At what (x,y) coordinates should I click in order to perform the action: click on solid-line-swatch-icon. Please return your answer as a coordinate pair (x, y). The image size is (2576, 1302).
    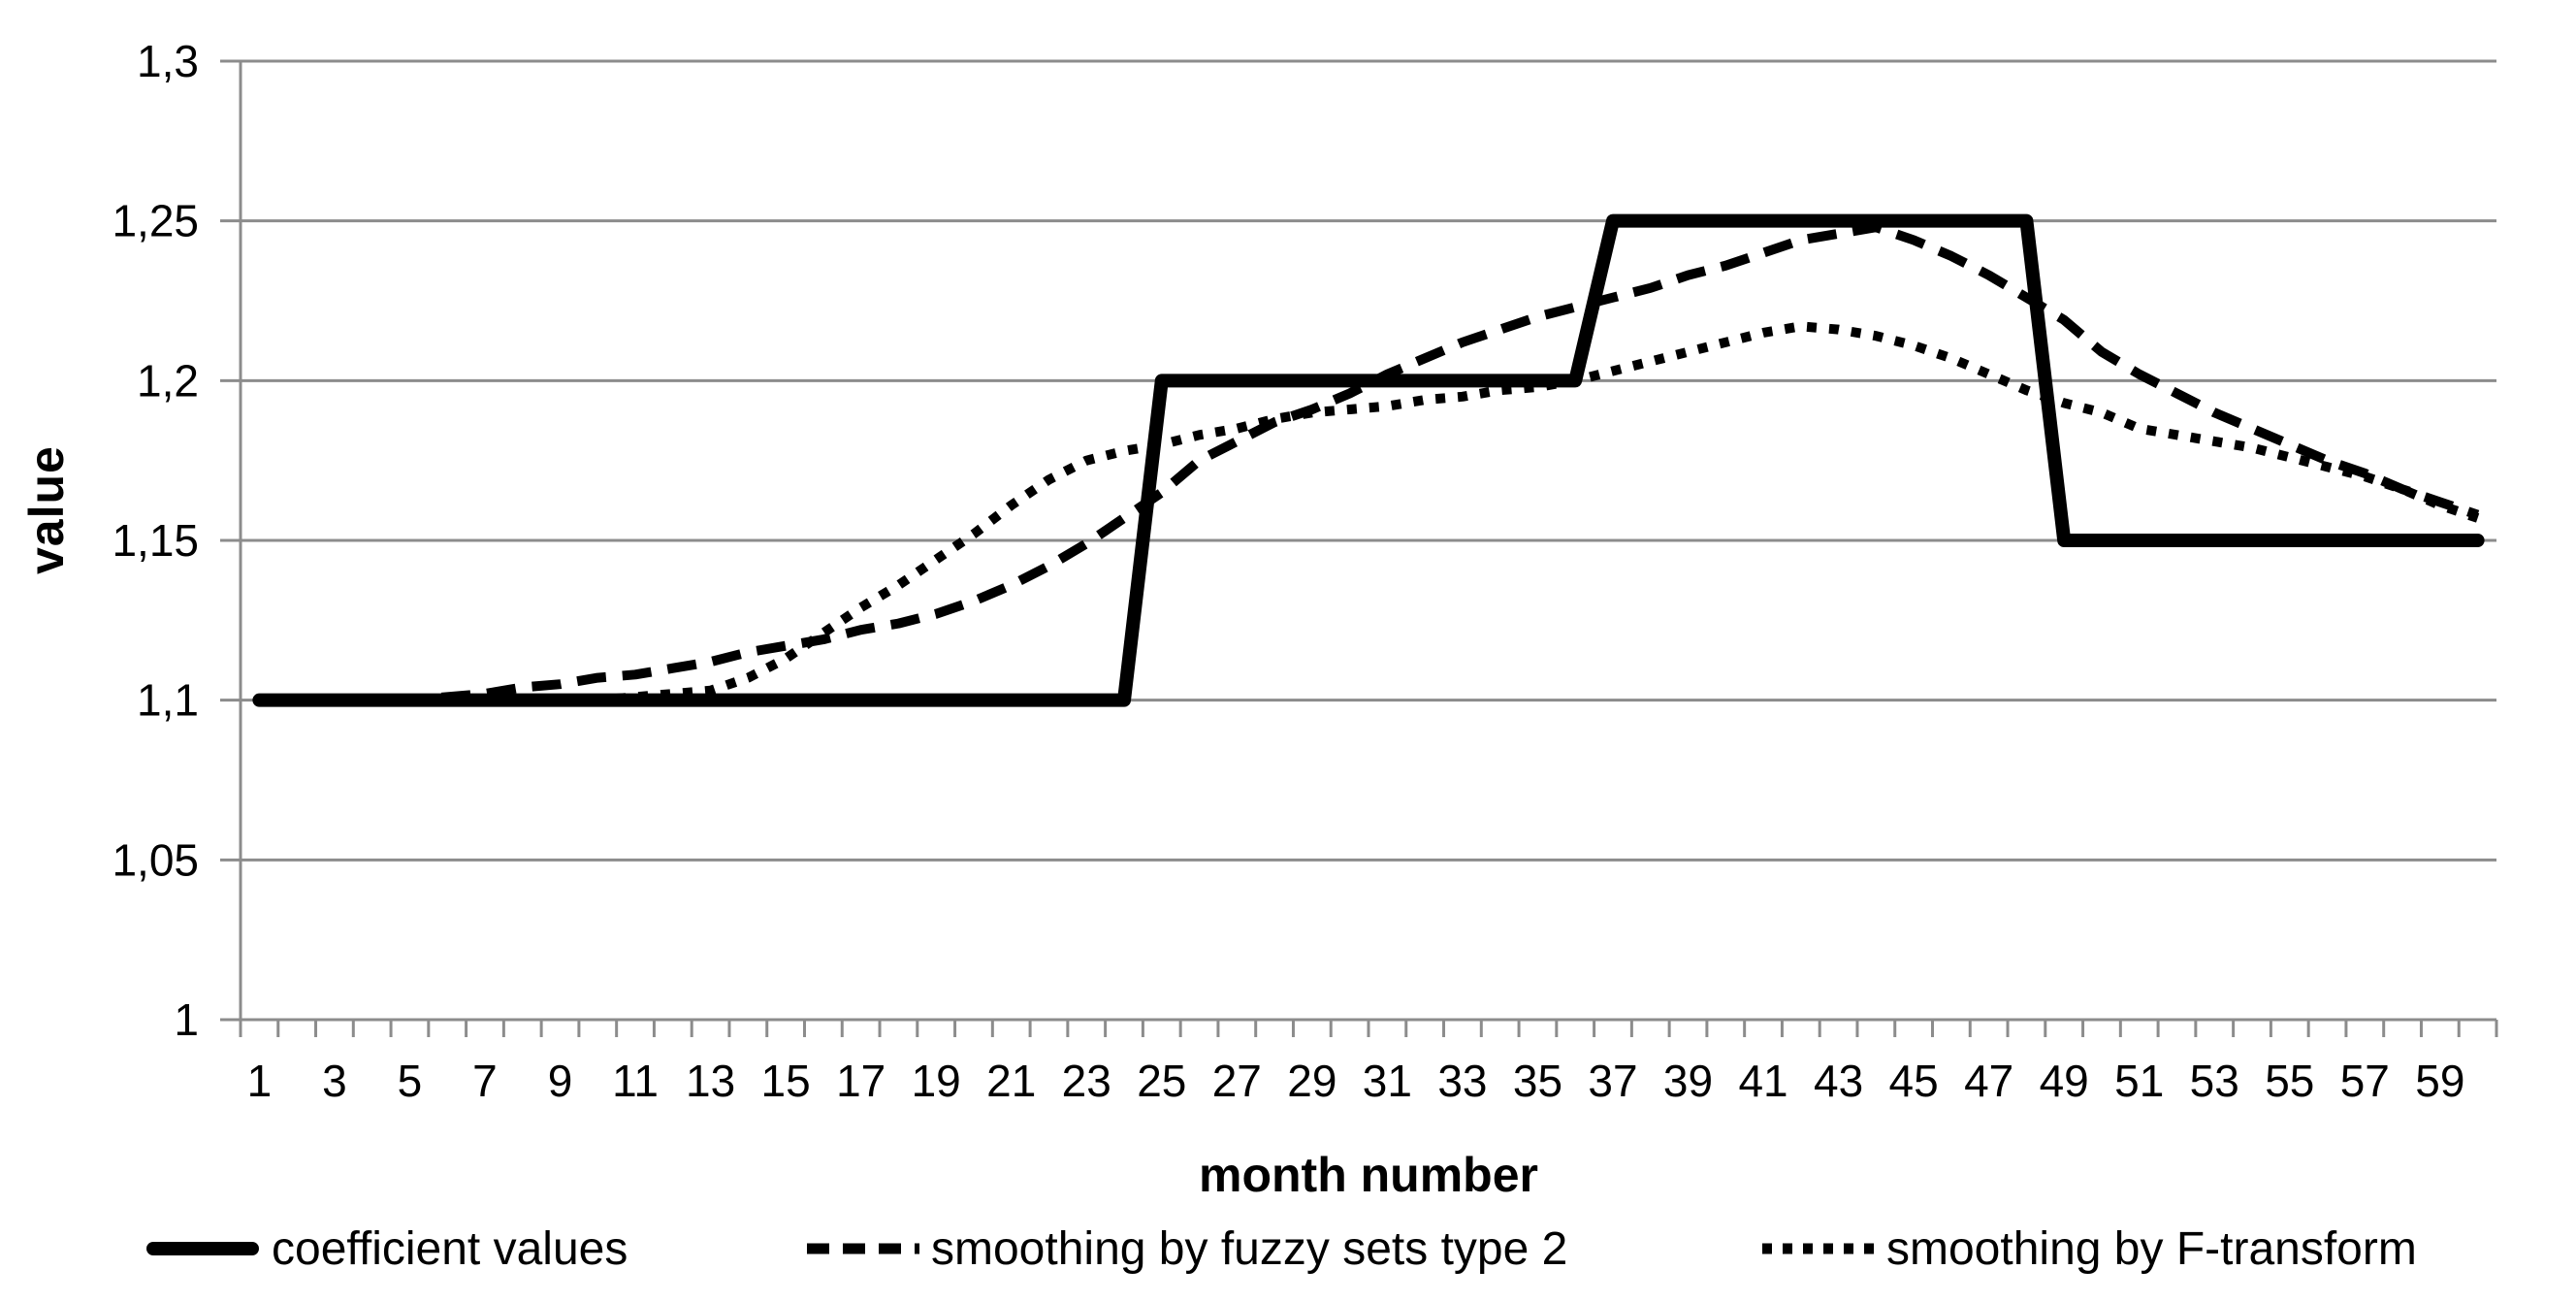
    Looking at the image, I should click on (202, 1248).